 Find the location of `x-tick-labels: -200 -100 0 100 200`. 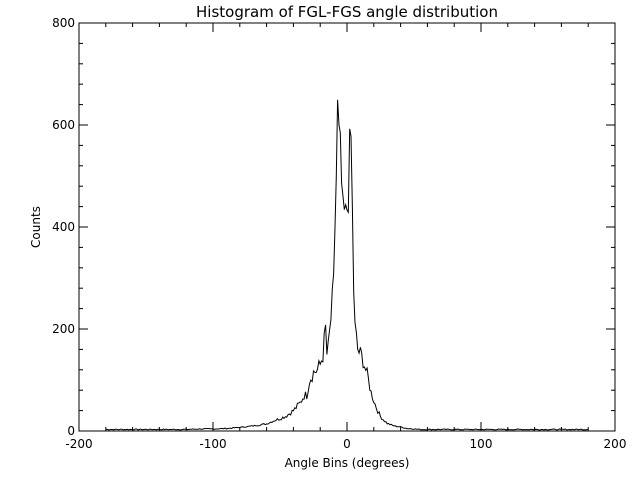

x-tick-labels: -200 -100 0 100 200 is located at coordinates (345, 444).